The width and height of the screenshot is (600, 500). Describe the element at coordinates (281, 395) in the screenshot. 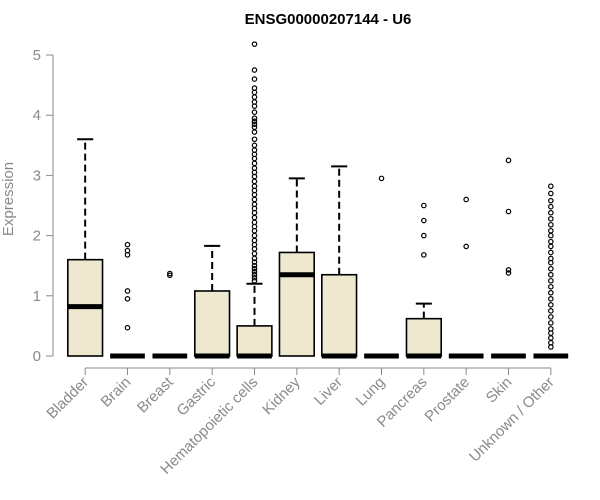

I see `x-tick-label: Kidney` at that location.